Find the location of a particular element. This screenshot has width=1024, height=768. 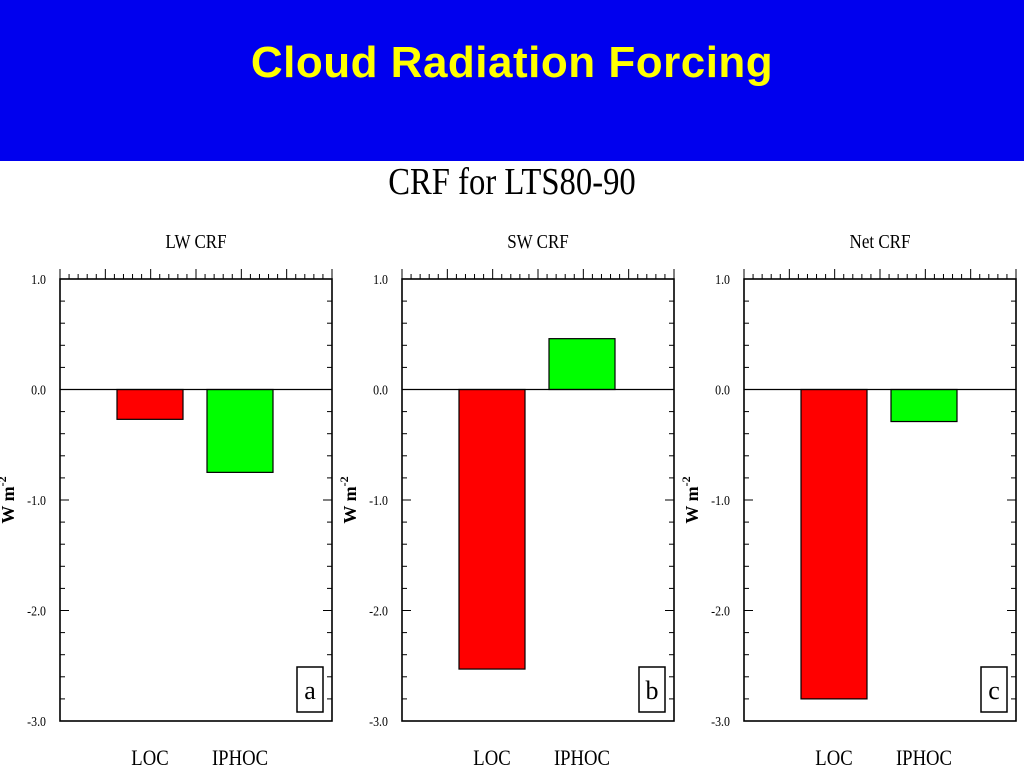

figure-title: CRF for LTS80-90 is located at coordinates (512, 182).